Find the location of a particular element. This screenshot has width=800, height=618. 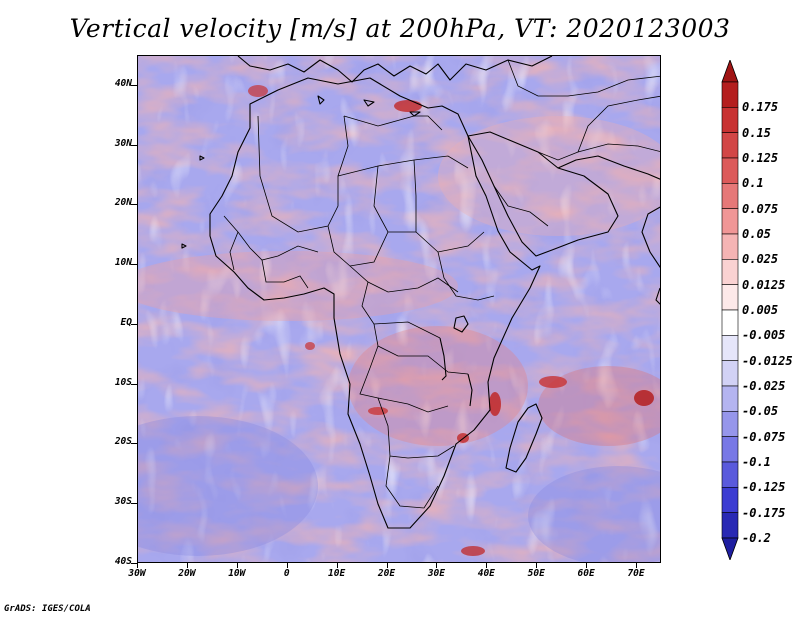

colorbar-level-label: -0.175 is located at coordinates (764, 512).